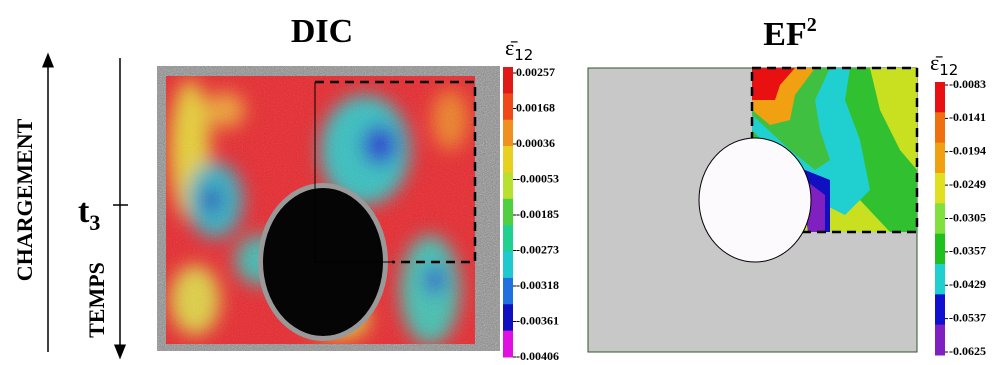 The width and height of the screenshot is (1001, 365). What do you see at coordinates (353, 172) in the screenshot?
I see `zone-axes` at bounding box center [353, 172].